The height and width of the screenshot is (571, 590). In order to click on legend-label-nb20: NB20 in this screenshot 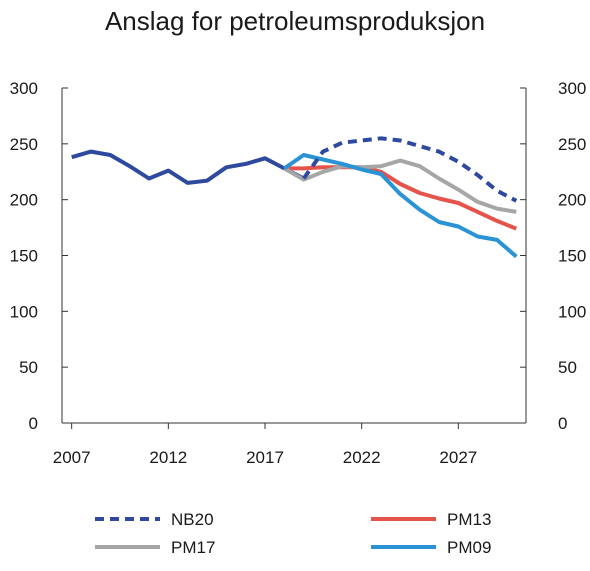, I will do `click(192, 519)`.